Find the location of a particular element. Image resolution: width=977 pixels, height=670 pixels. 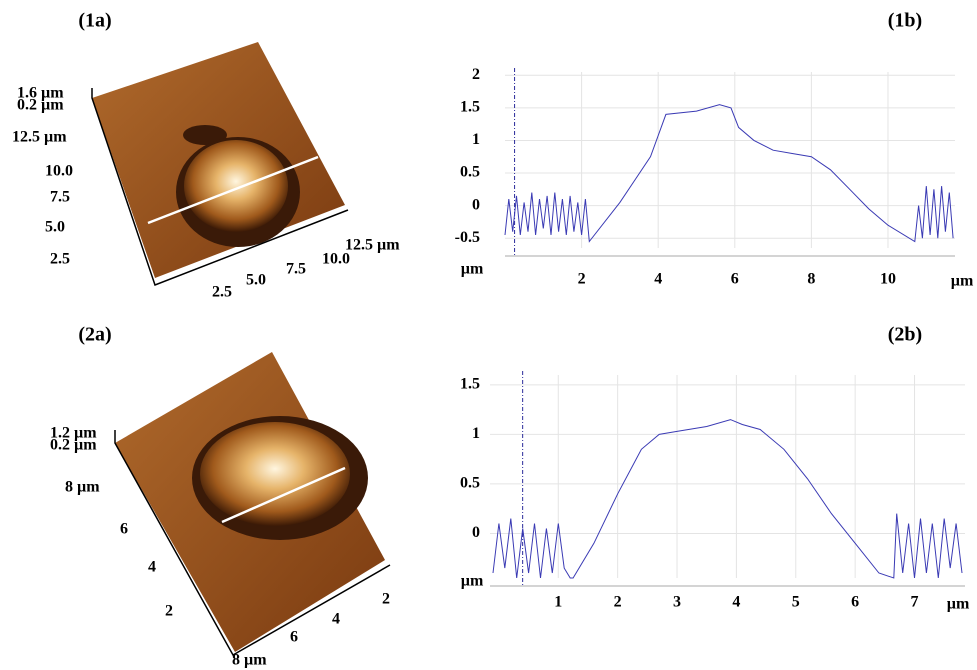

afm-image-2a is located at coordinates (252, 504).